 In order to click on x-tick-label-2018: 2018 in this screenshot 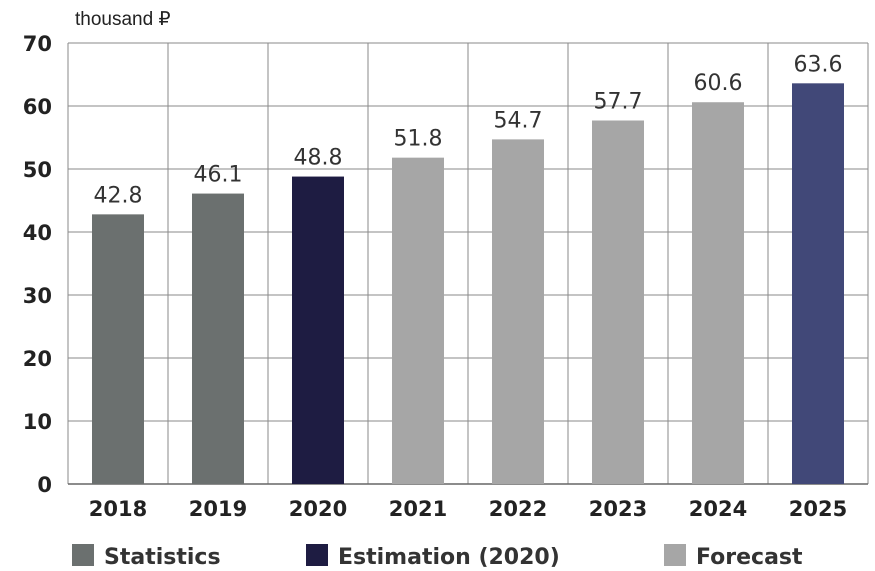, I will do `click(118, 509)`.